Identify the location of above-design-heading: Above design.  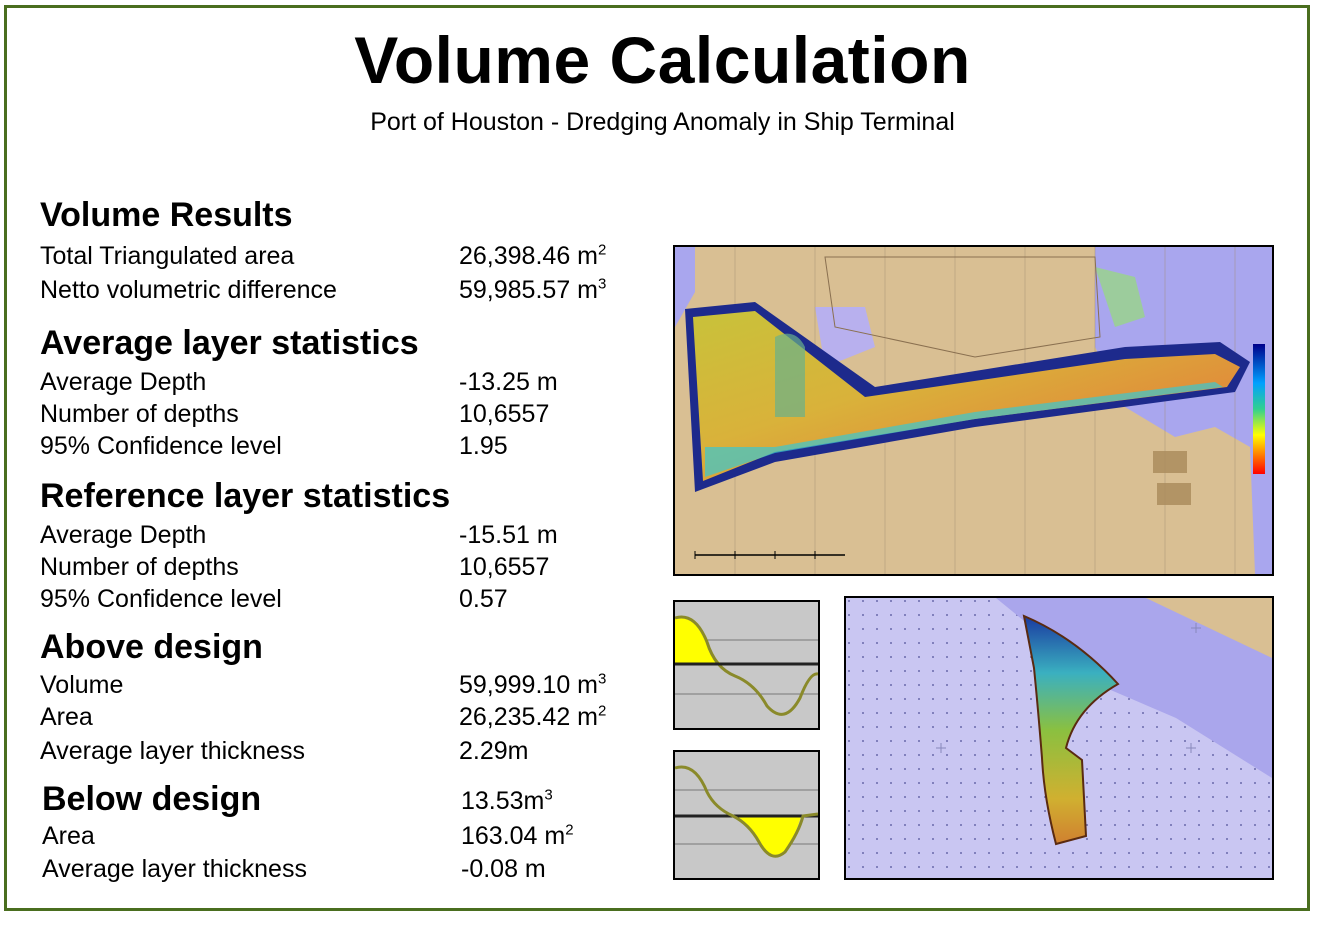
(151, 647).